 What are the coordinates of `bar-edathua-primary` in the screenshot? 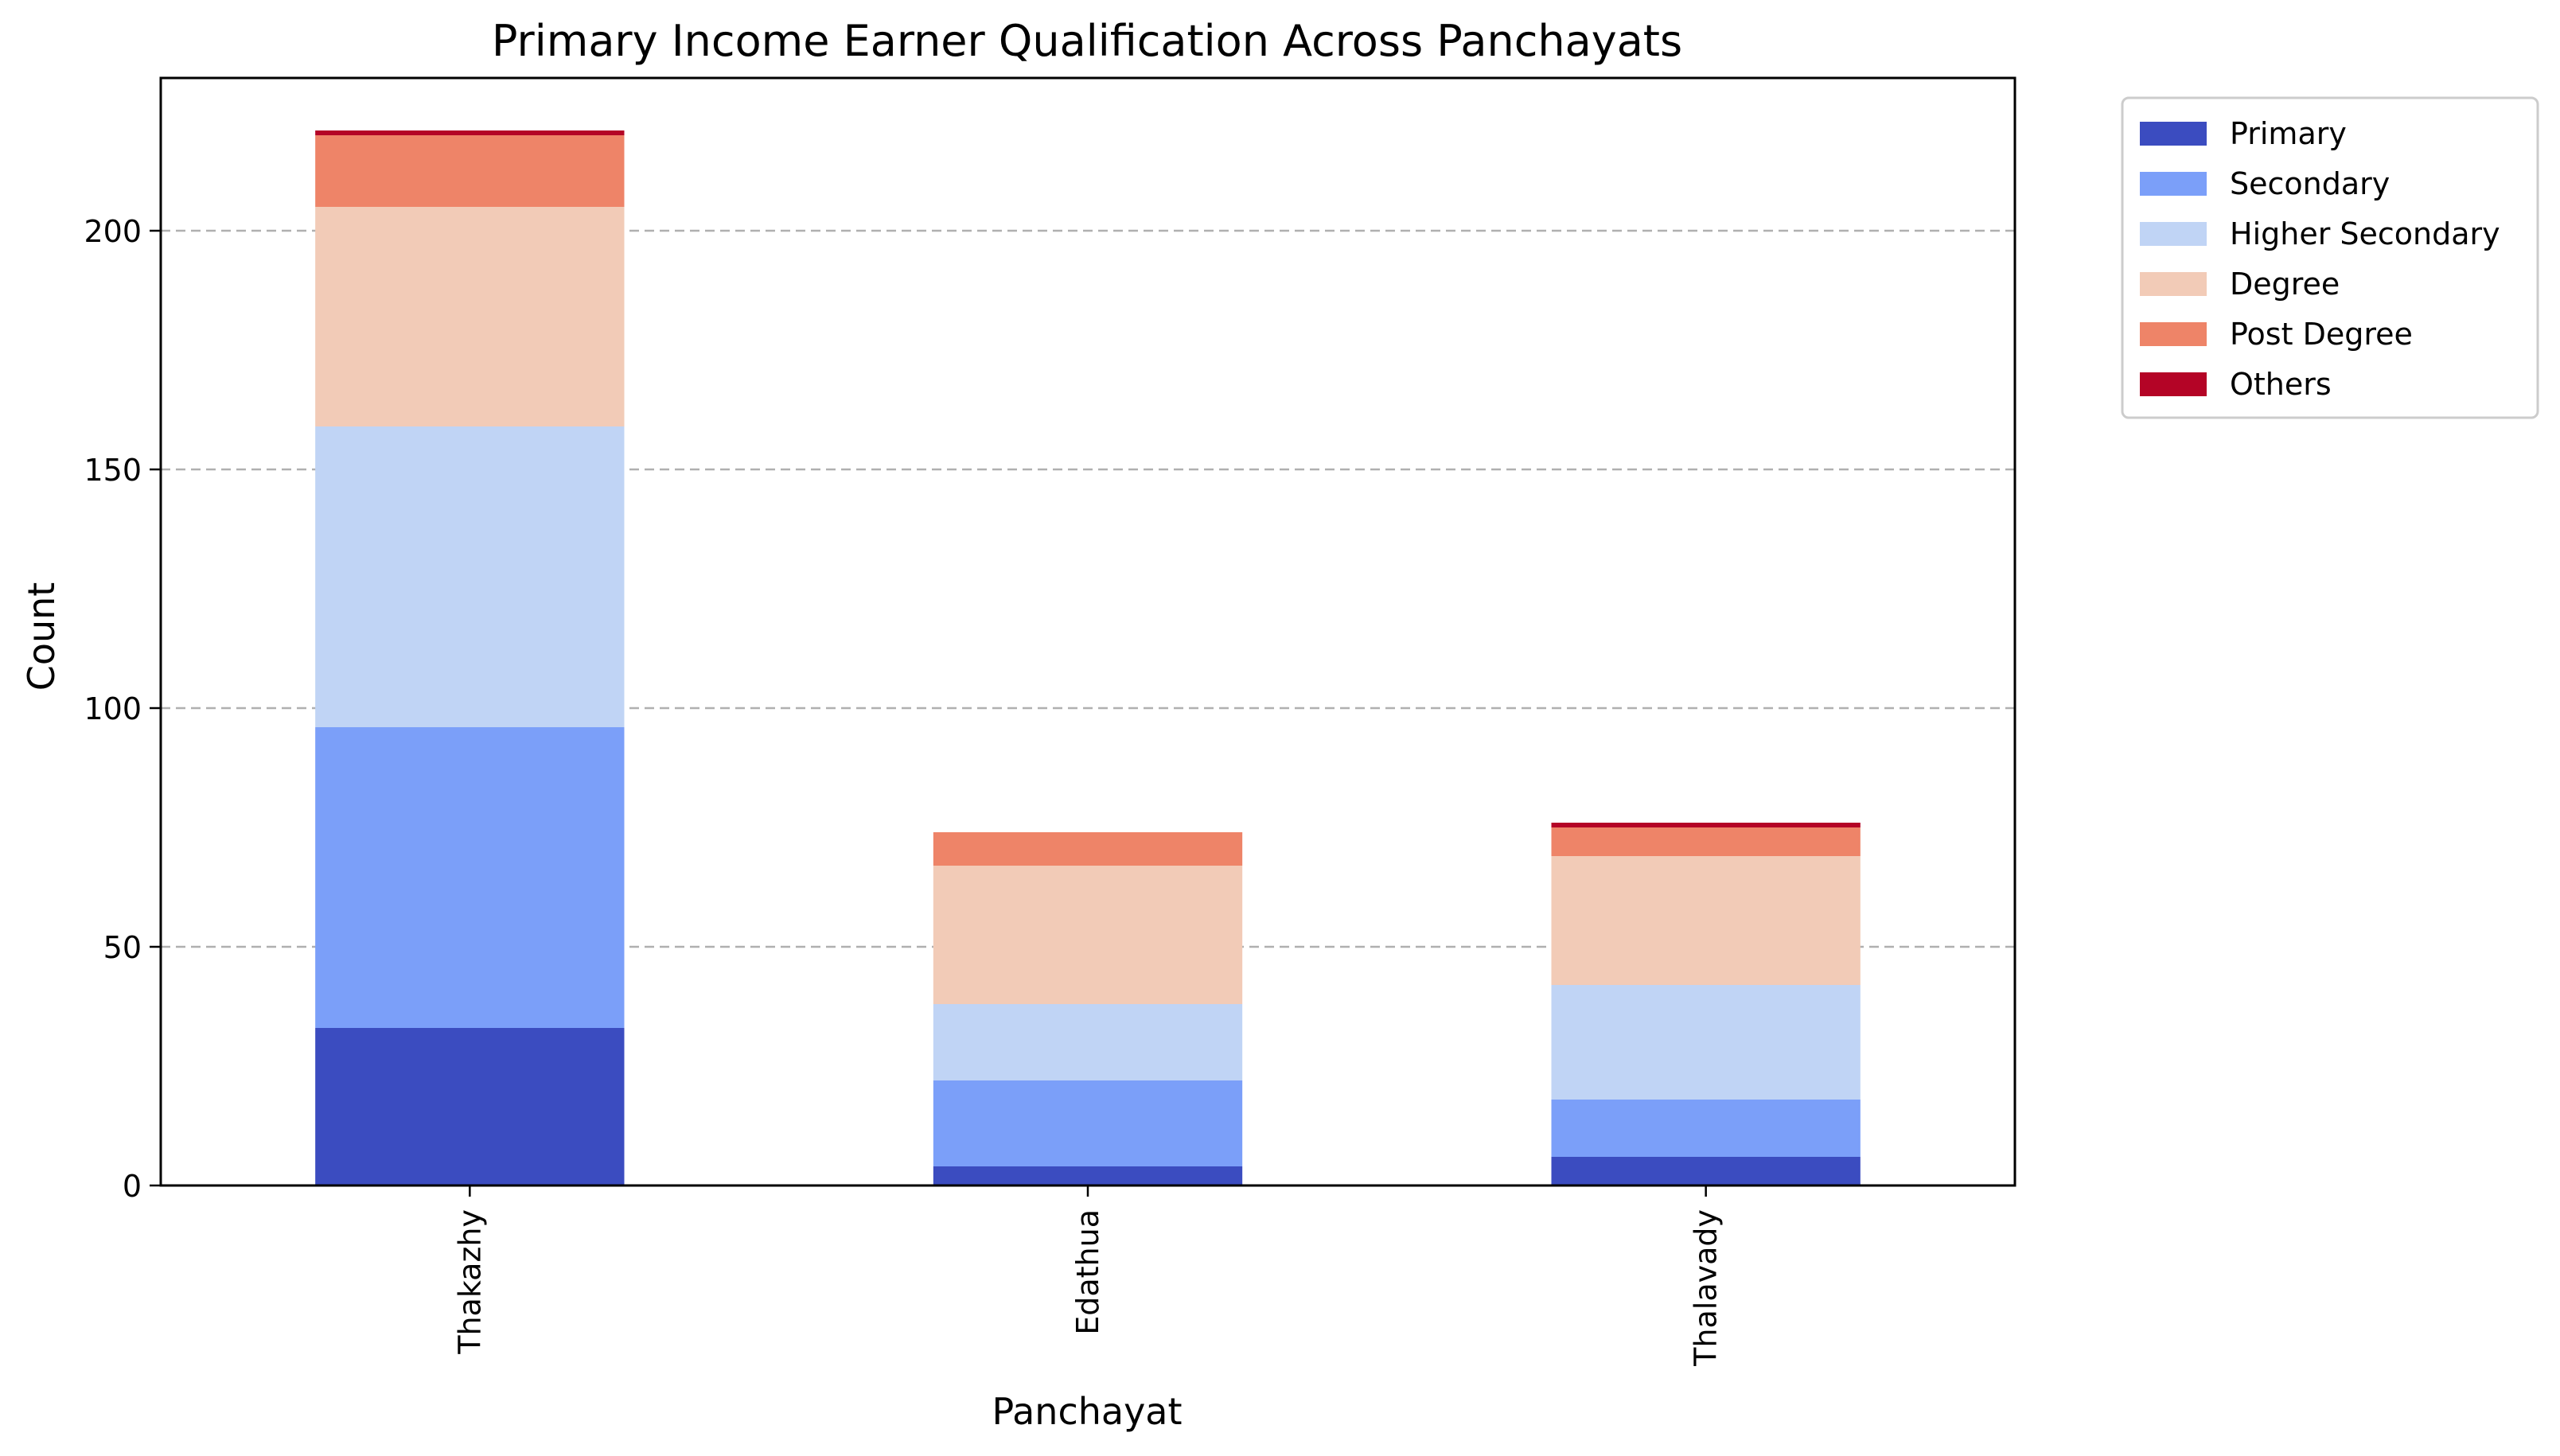 It's located at (1088, 1175).